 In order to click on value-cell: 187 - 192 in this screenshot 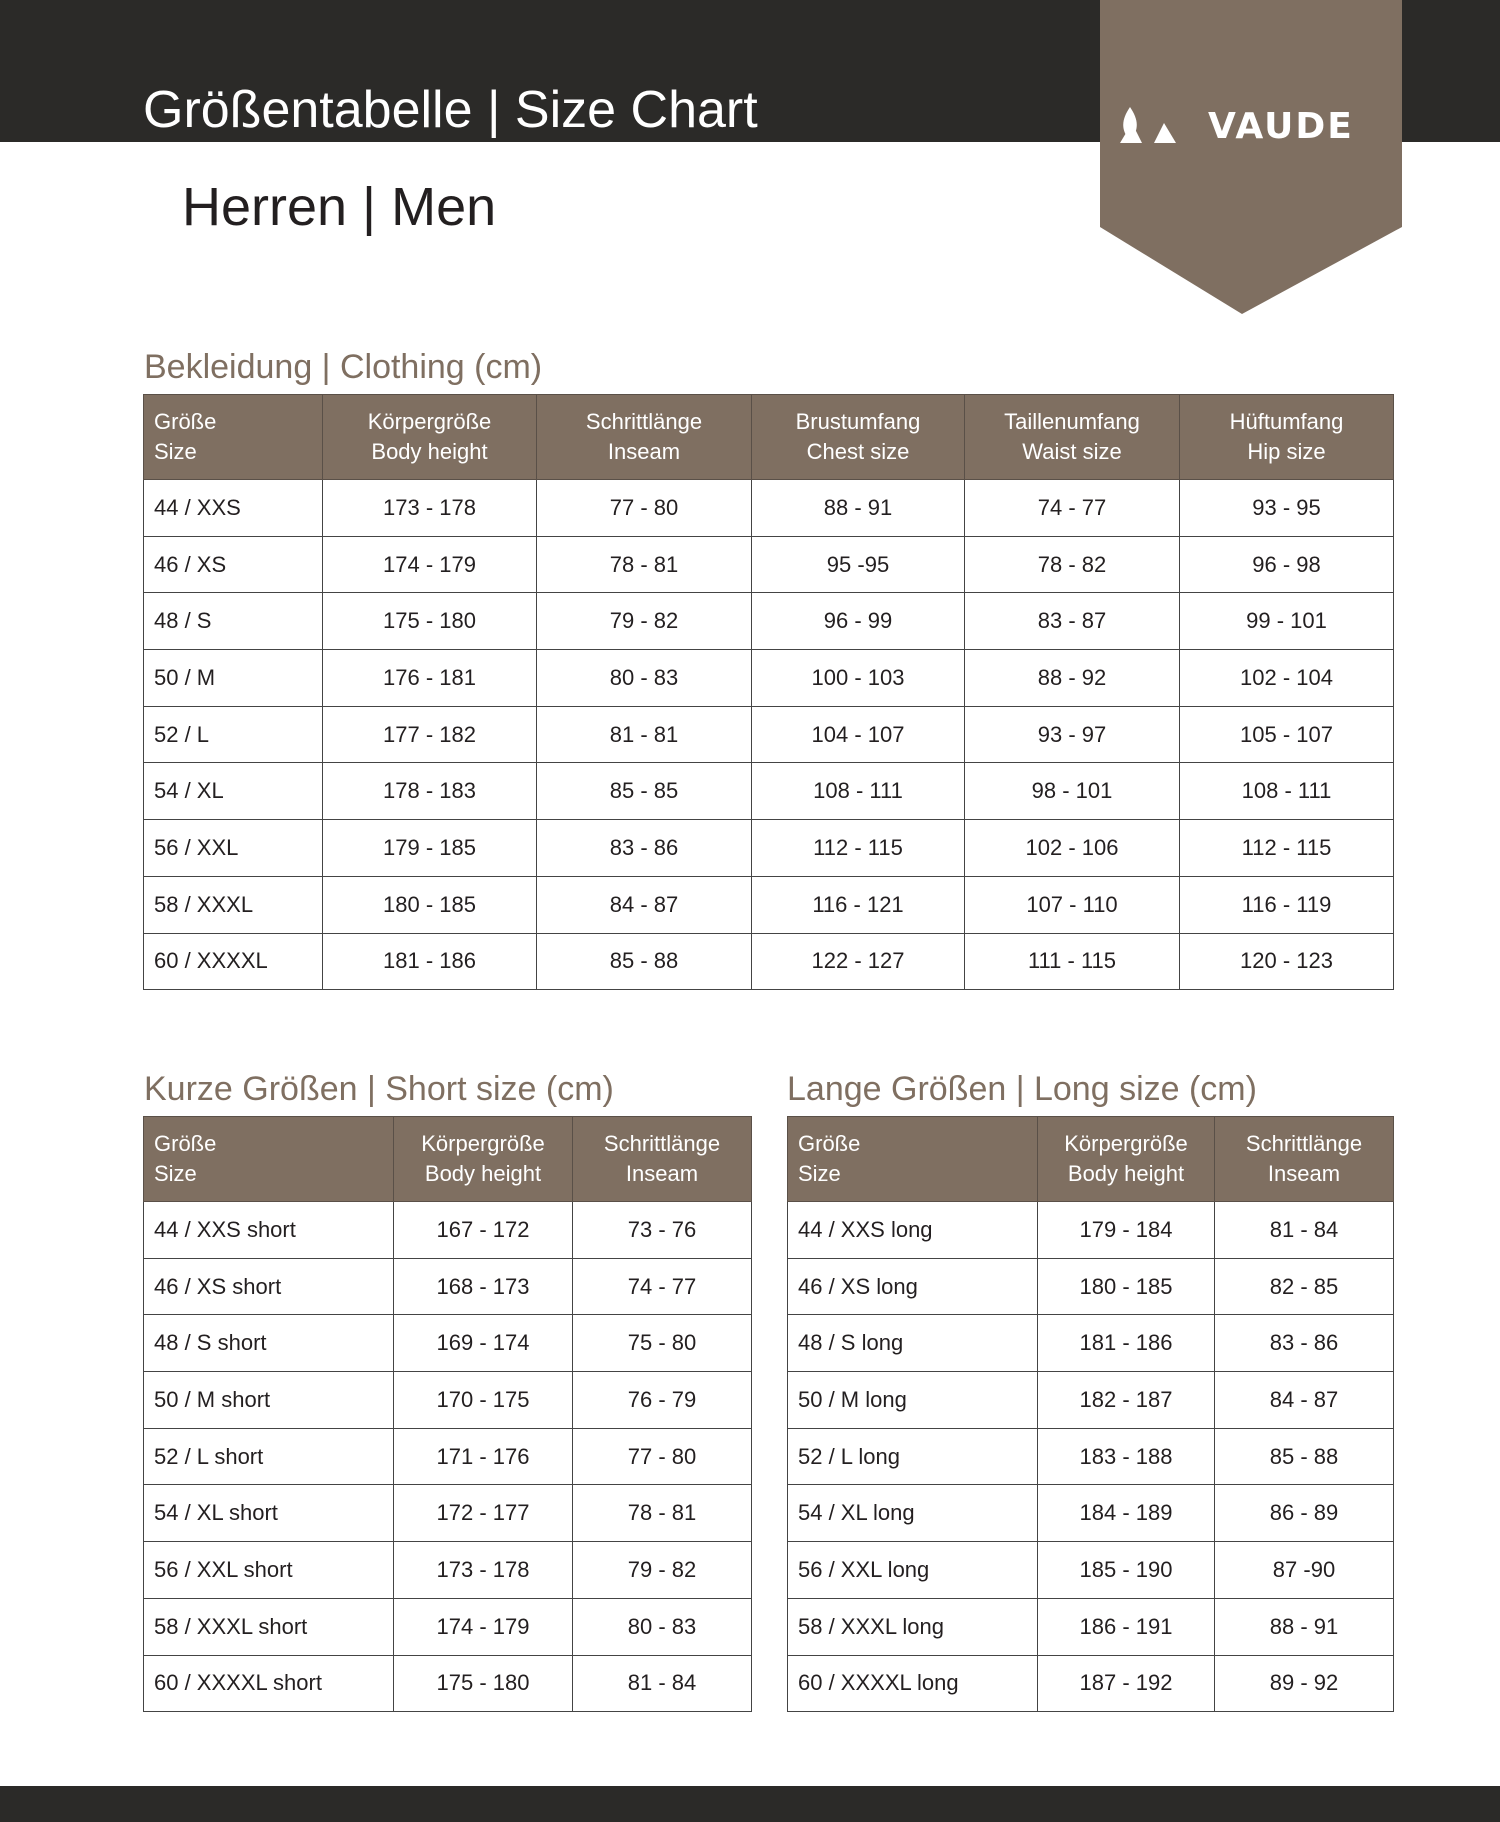, I will do `click(1126, 1683)`.